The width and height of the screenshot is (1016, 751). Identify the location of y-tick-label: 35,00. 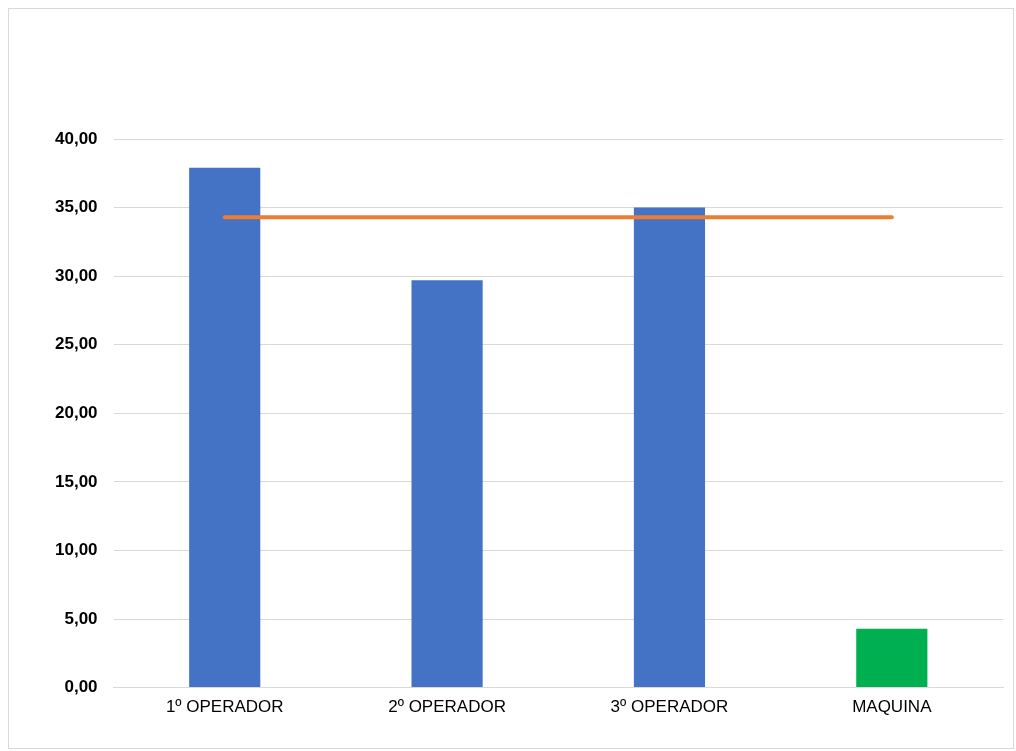
(76, 207).